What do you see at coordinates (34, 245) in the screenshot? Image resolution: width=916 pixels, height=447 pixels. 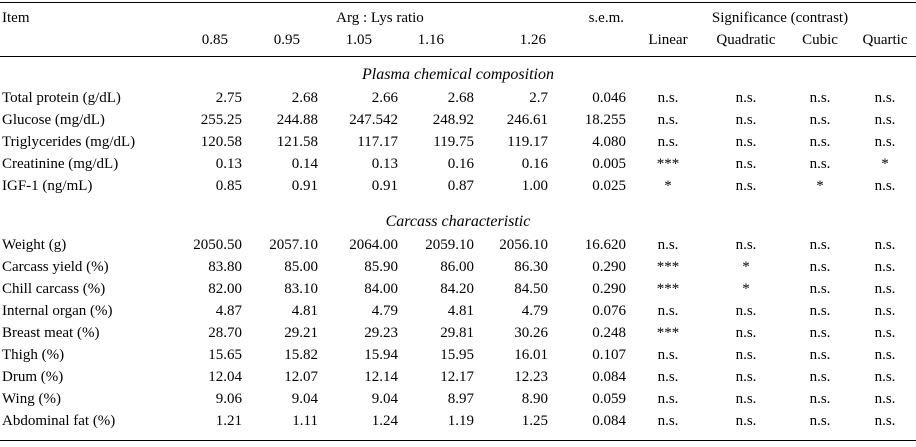 I see `row-item: Weight (g)` at bounding box center [34, 245].